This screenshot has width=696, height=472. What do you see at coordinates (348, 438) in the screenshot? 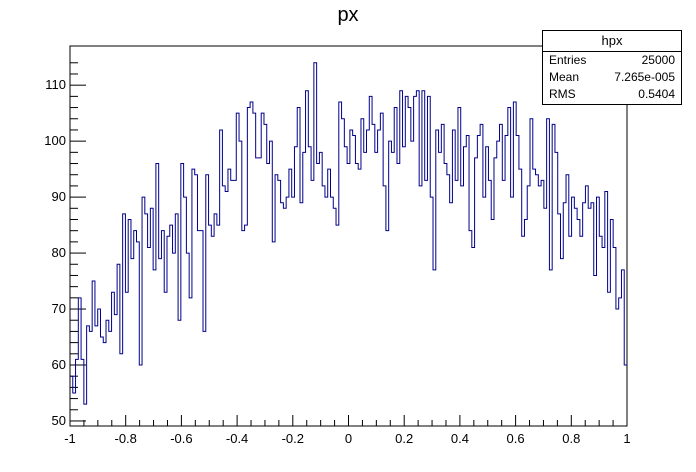
I see `x-tick-label: 0` at bounding box center [348, 438].